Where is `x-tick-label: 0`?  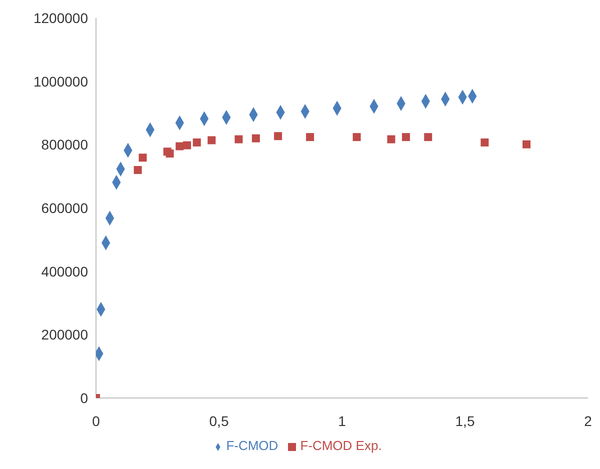
x-tick-label: 0 is located at coordinates (96, 420).